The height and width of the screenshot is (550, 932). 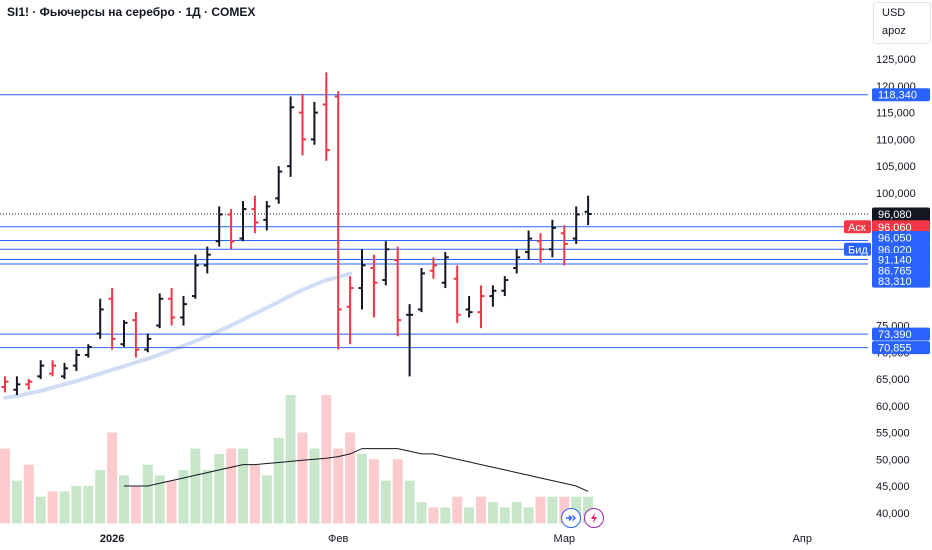 What do you see at coordinates (893, 434) in the screenshot?
I see `y-tick-label: 55,000` at bounding box center [893, 434].